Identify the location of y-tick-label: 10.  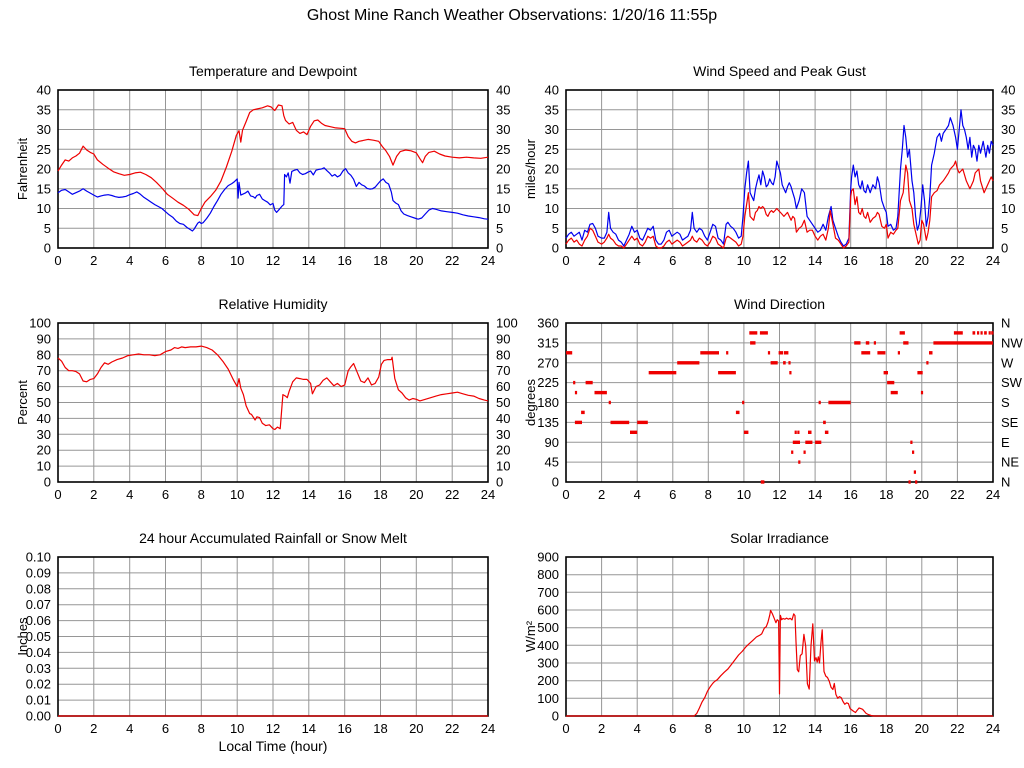
(44, 208).